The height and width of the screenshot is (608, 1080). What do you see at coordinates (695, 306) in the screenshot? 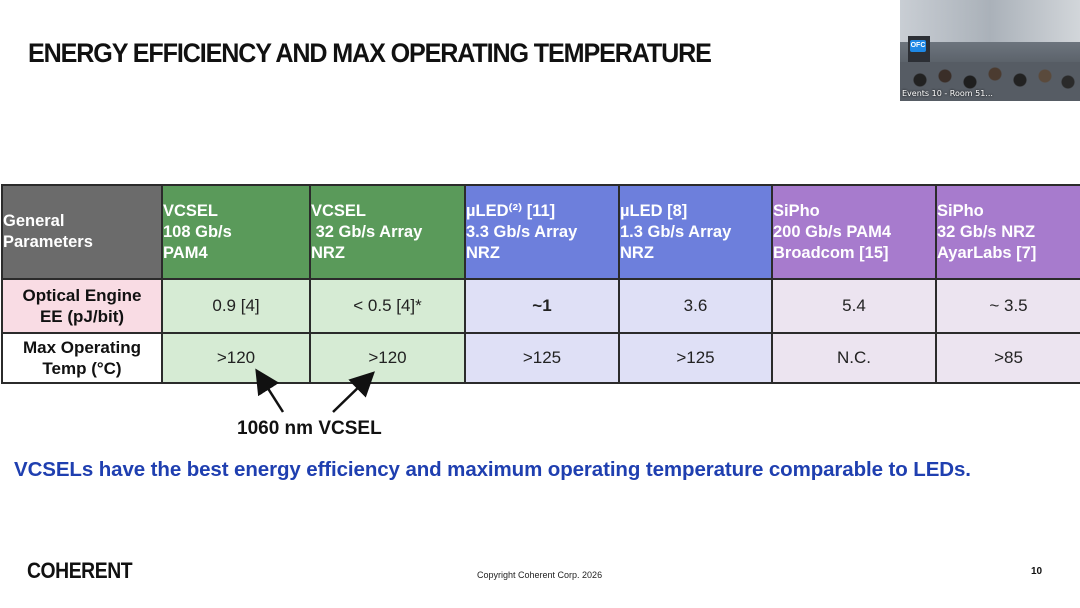
I see `table-cell: 3.6` at bounding box center [695, 306].